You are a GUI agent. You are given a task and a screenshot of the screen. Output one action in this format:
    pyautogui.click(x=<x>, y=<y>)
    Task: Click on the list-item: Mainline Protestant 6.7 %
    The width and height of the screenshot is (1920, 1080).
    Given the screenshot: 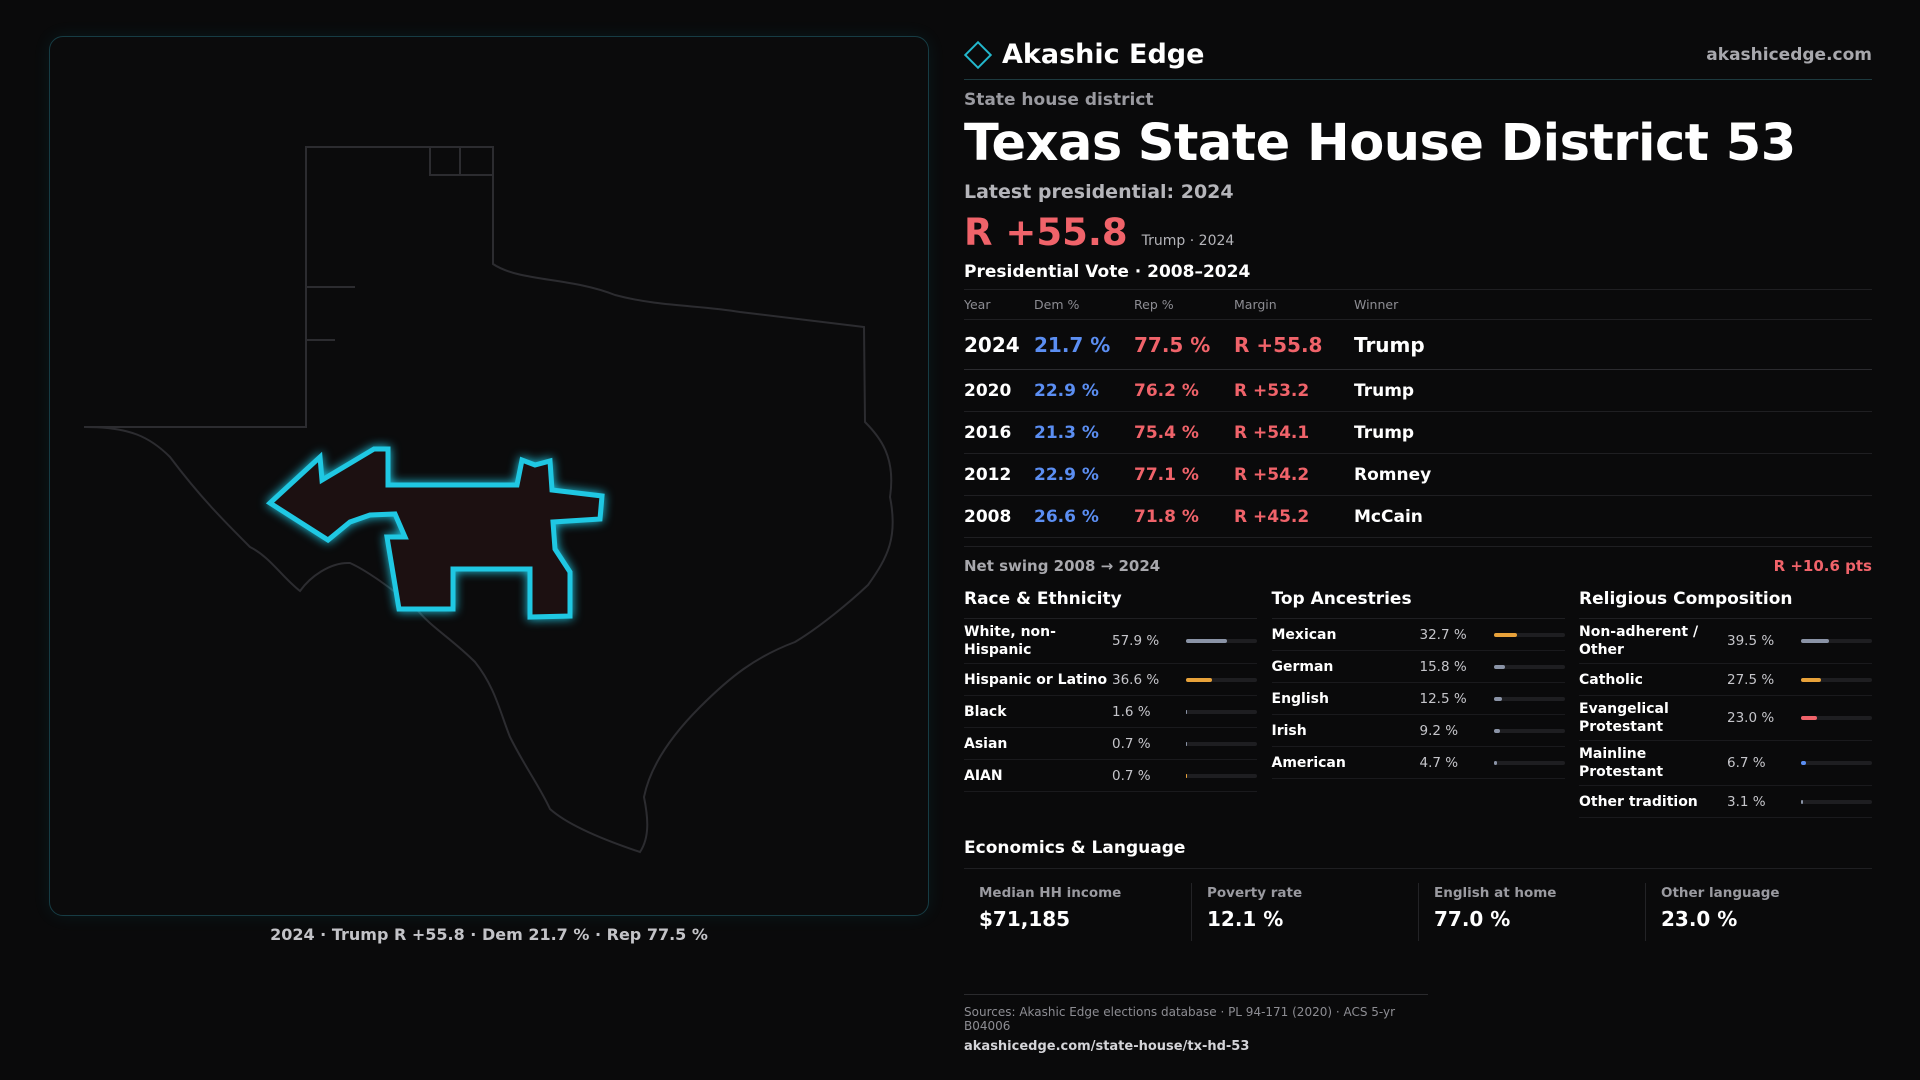 What is the action you would take?
    pyautogui.click(x=1725, y=763)
    